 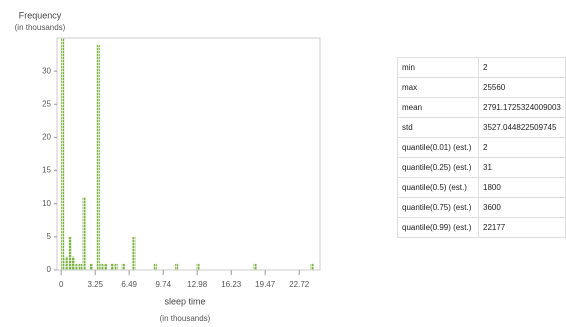 What do you see at coordinates (438, 127) in the screenshot?
I see `stat-name: std` at bounding box center [438, 127].